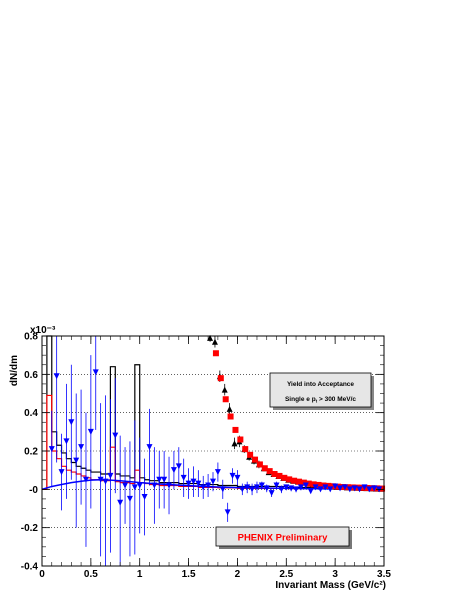 This screenshot has height=595, width=460. What do you see at coordinates (384, 574) in the screenshot?
I see `x-tick-label: 3.5` at bounding box center [384, 574].